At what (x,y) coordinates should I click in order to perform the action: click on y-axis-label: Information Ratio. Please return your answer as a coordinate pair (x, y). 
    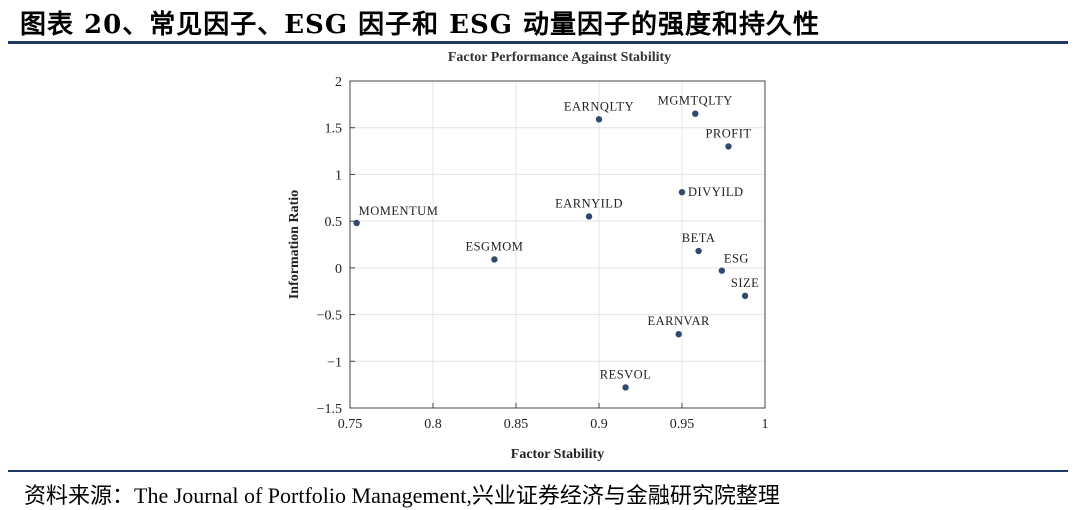
    Looking at the image, I should click on (294, 244).